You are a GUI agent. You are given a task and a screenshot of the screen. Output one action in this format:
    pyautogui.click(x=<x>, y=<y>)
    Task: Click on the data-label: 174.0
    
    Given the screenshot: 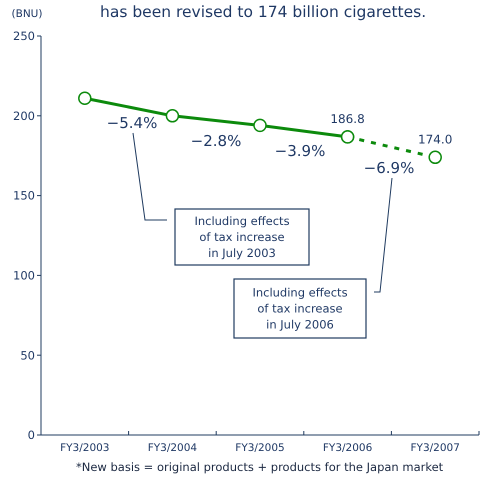 What is the action you would take?
    pyautogui.click(x=435, y=139)
    